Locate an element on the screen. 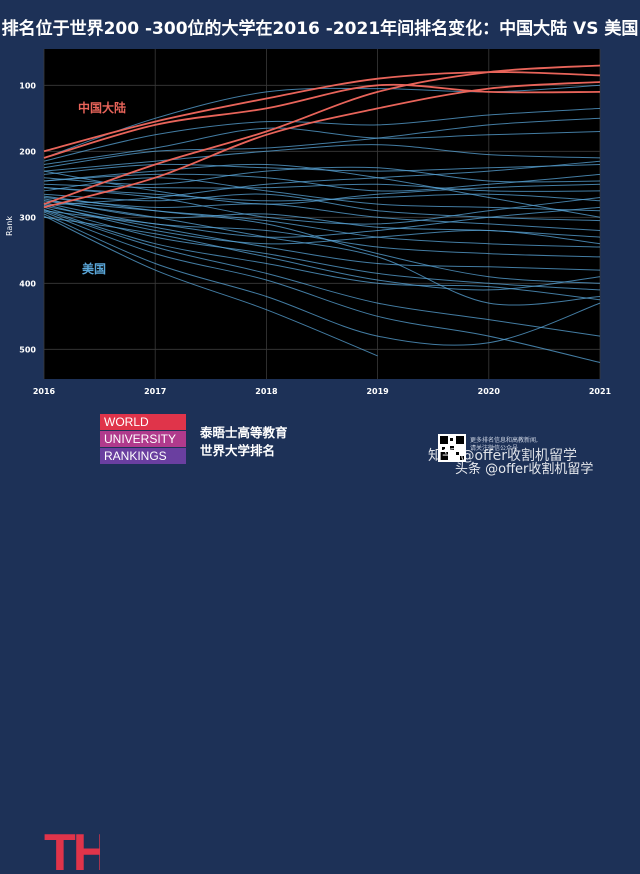  the-logo-letters: THE is located at coordinates (72, 849).